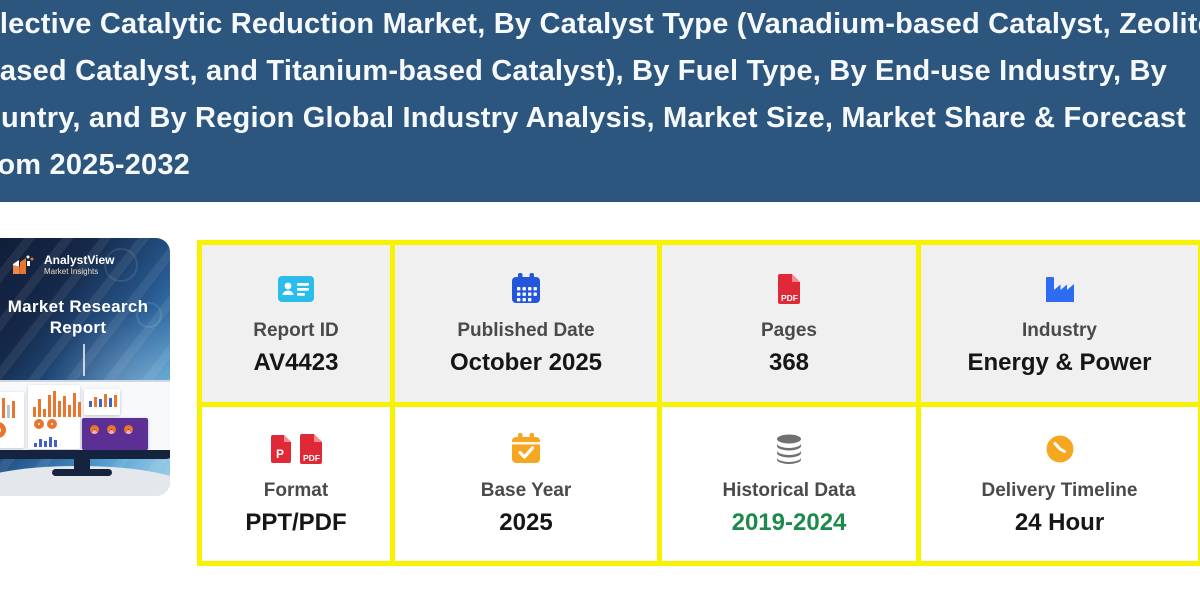 The image size is (1200, 600). I want to click on info-cell-historical-data: Historical Data 2019-2024, so click(789, 484).